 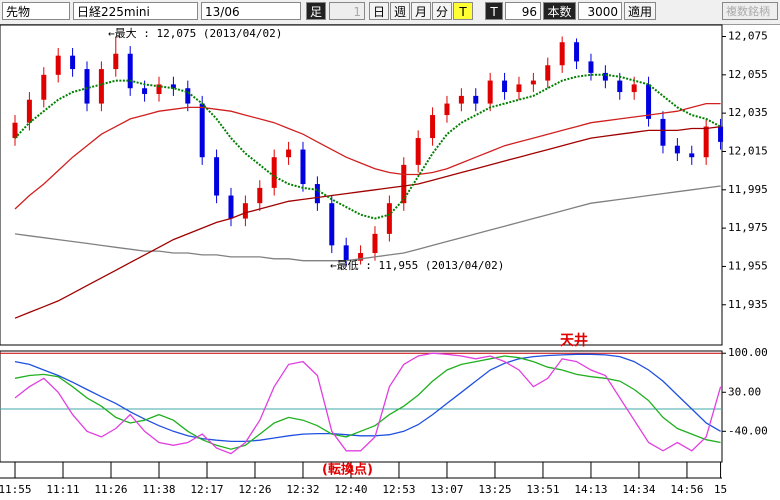 What do you see at coordinates (748, 352) in the screenshot?
I see `y-tick-label: 100.00` at bounding box center [748, 352].